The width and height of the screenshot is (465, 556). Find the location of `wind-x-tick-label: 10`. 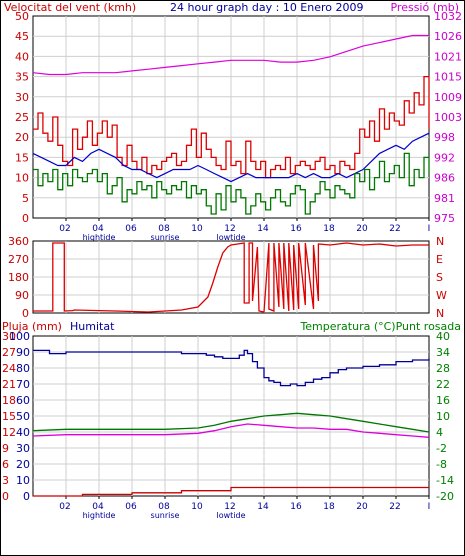

wind-x-tick-label: 10 is located at coordinates (197, 229).